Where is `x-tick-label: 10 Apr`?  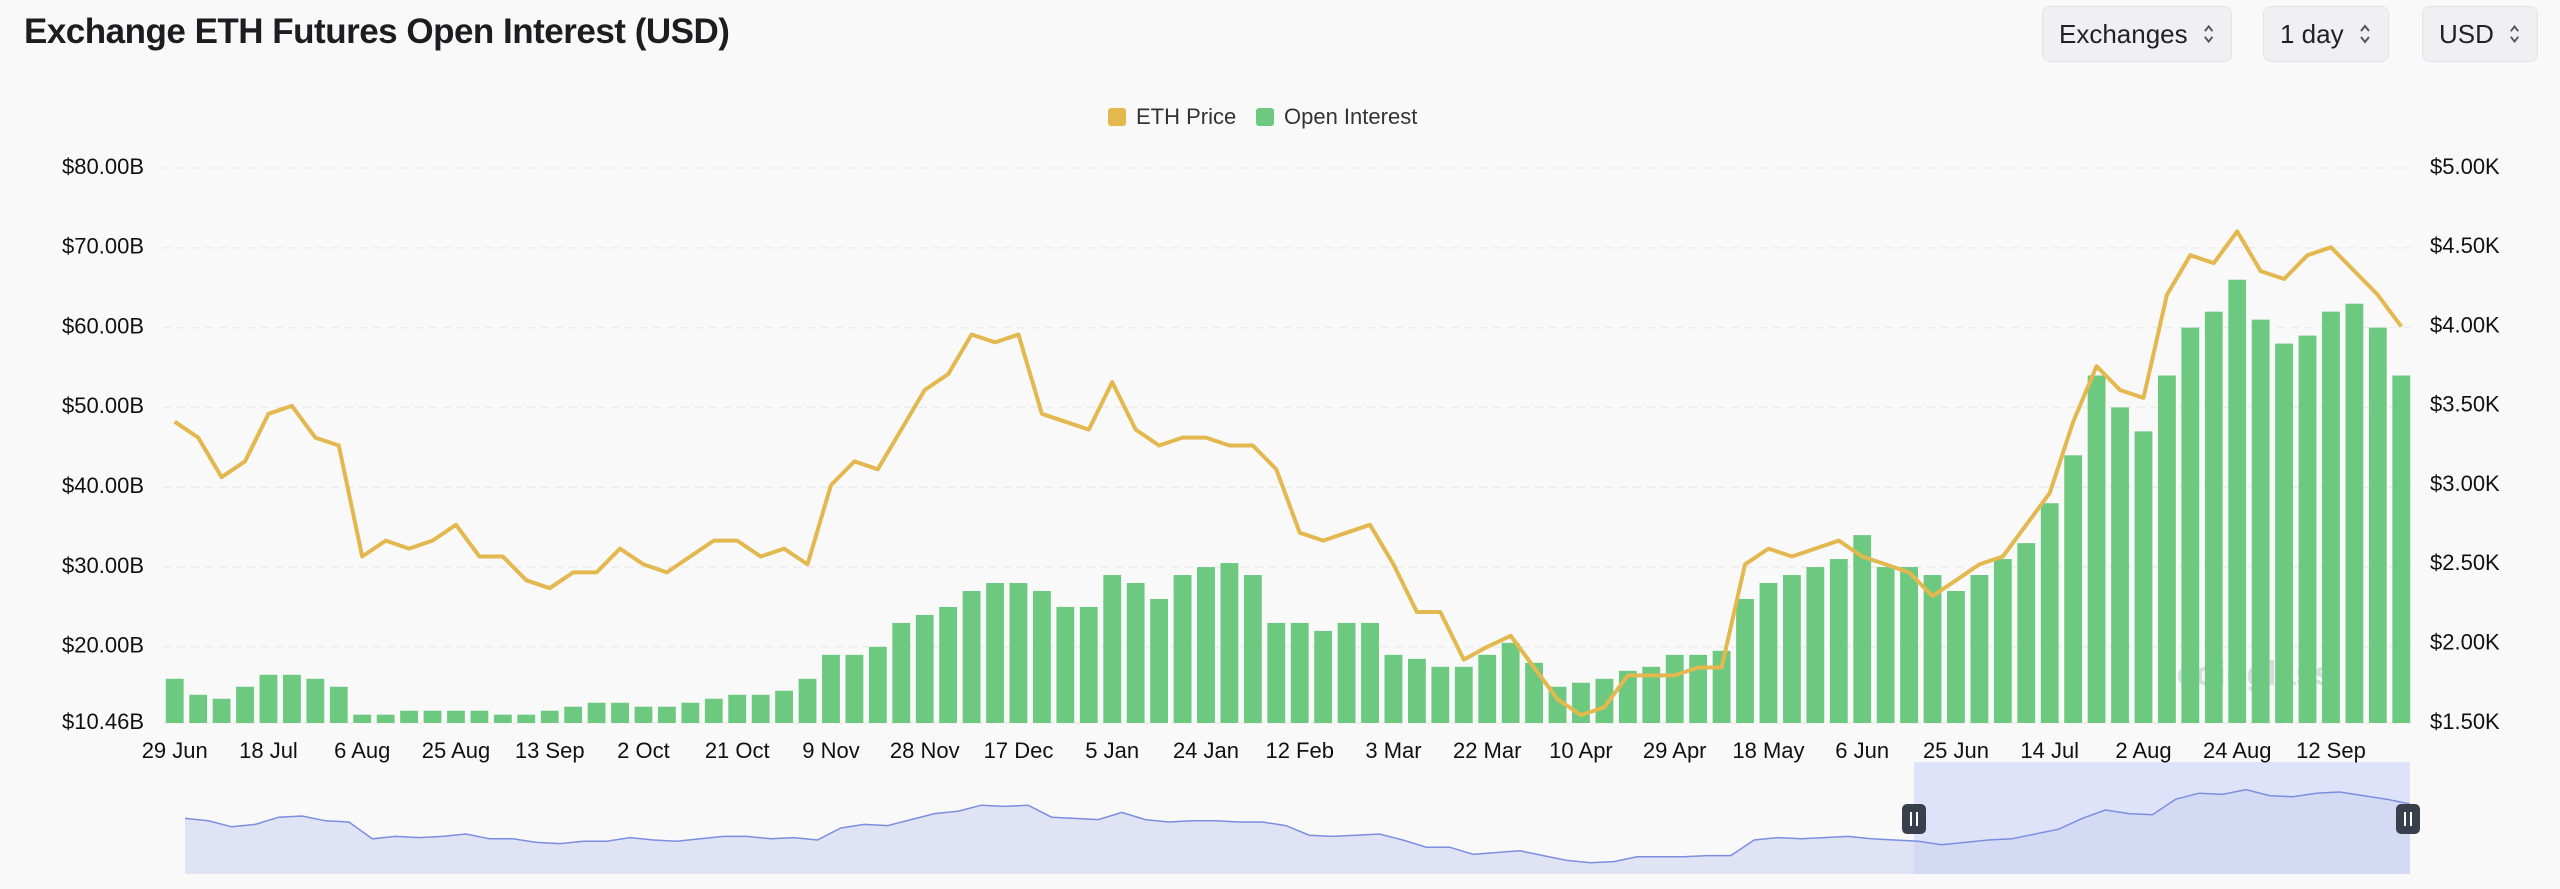 x-tick-label: 10 Apr is located at coordinates (1581, 750).